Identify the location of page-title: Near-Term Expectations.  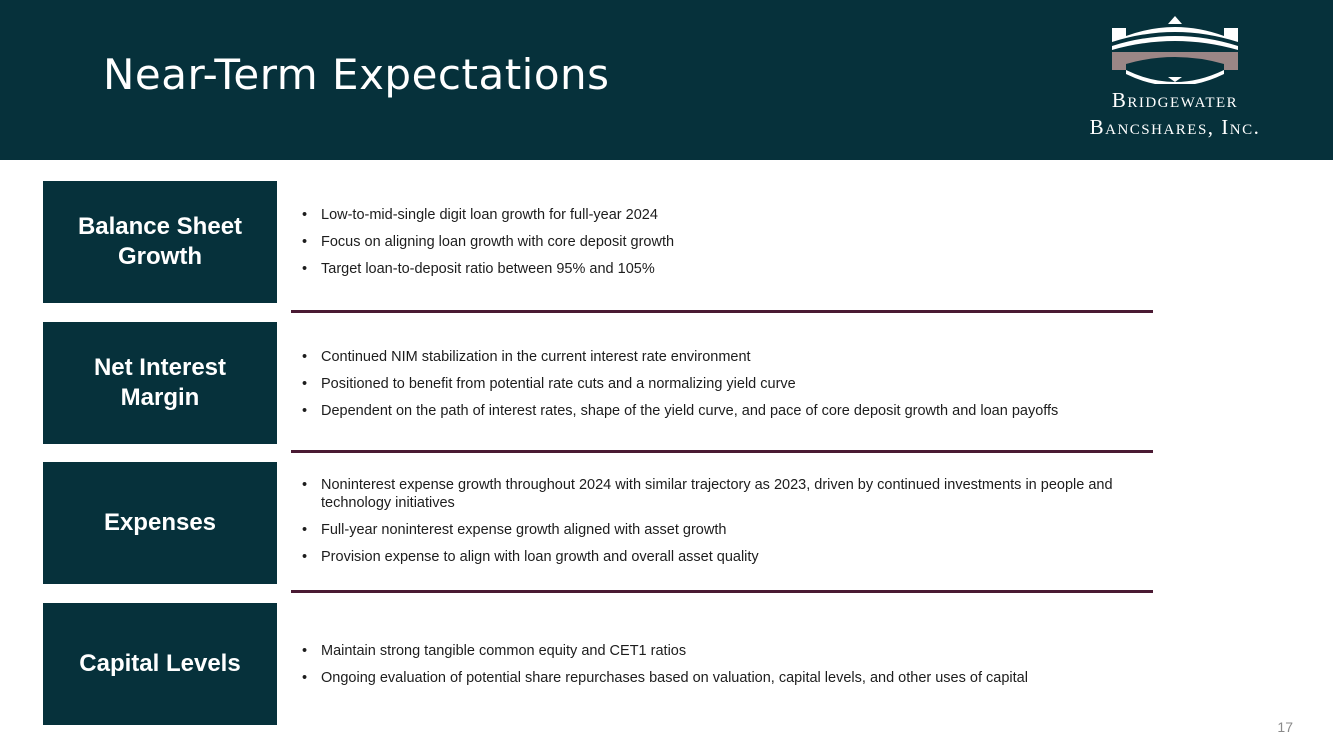
(356, 74).